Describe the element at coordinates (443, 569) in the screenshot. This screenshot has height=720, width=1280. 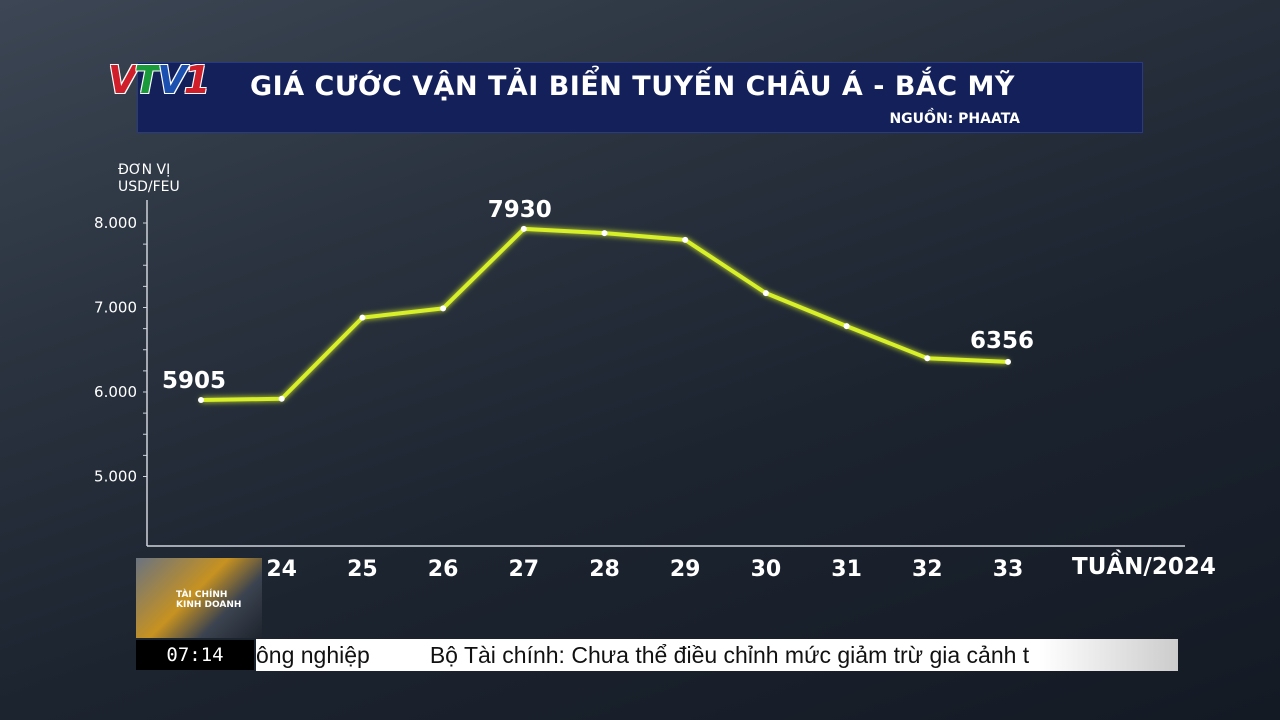
I see `x-tick-label: 26` at that location.